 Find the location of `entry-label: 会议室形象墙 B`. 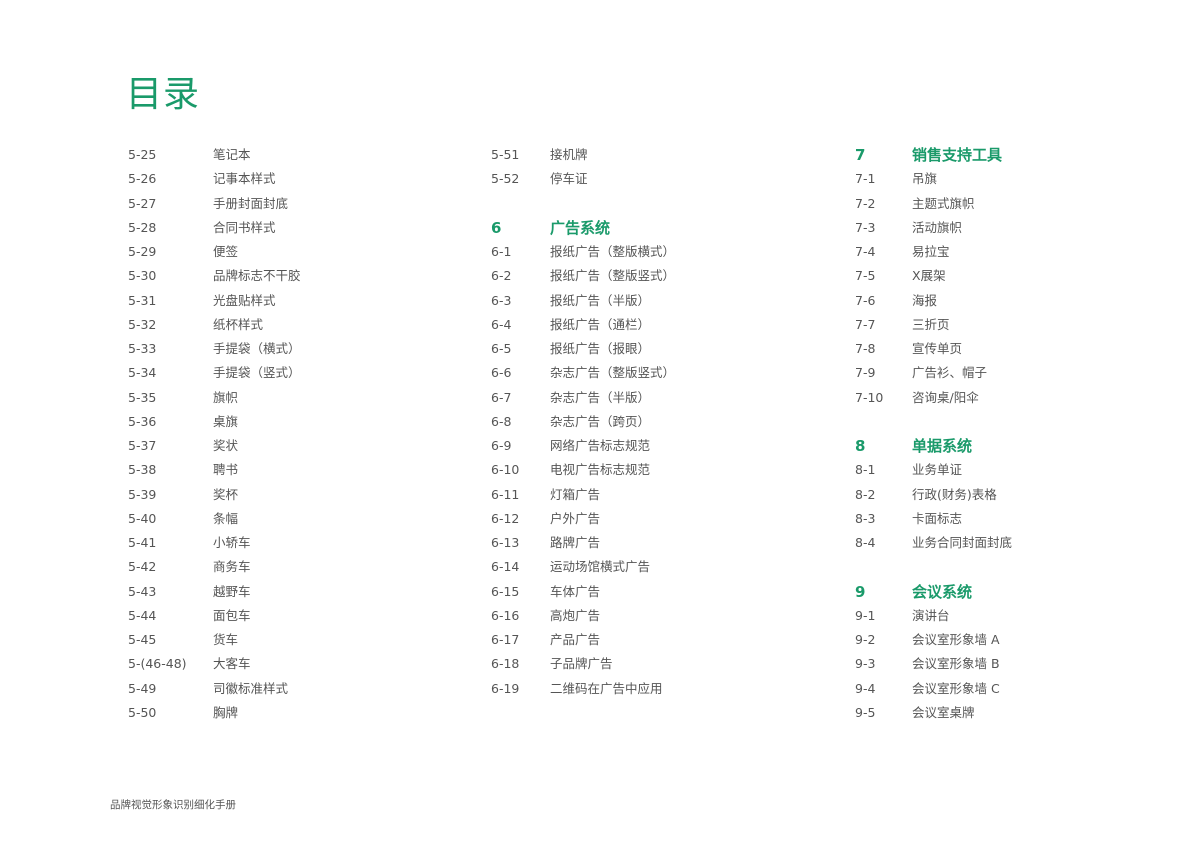

entry-label: 会议室形象墙 B is located at coordinates (956, 664).